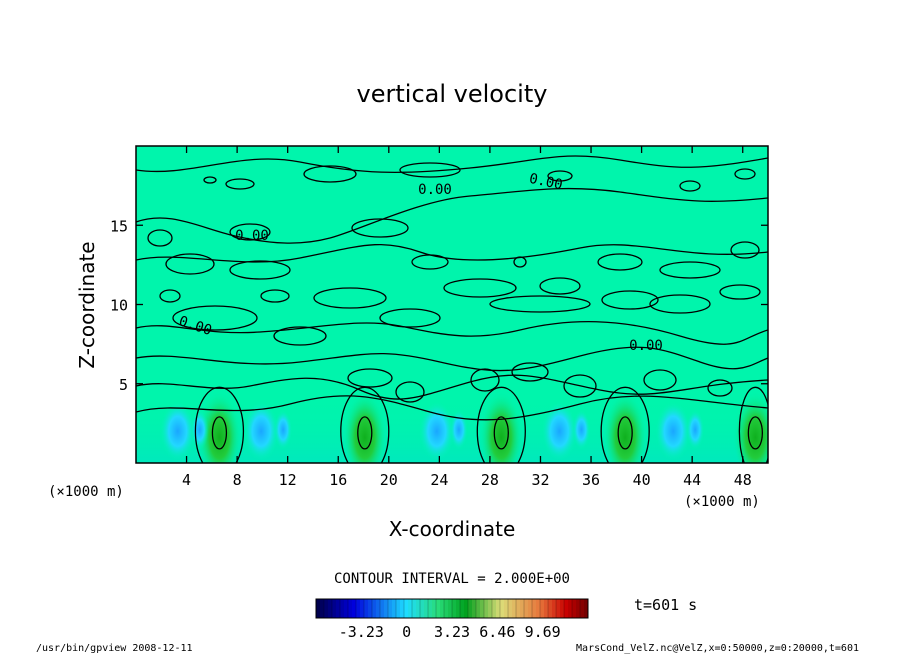 The image size is (904, 658). What do you see at coordinates (665, 605) in the screenshot?
I see `time-label: t=601 s` at bounding box center [665, 605].